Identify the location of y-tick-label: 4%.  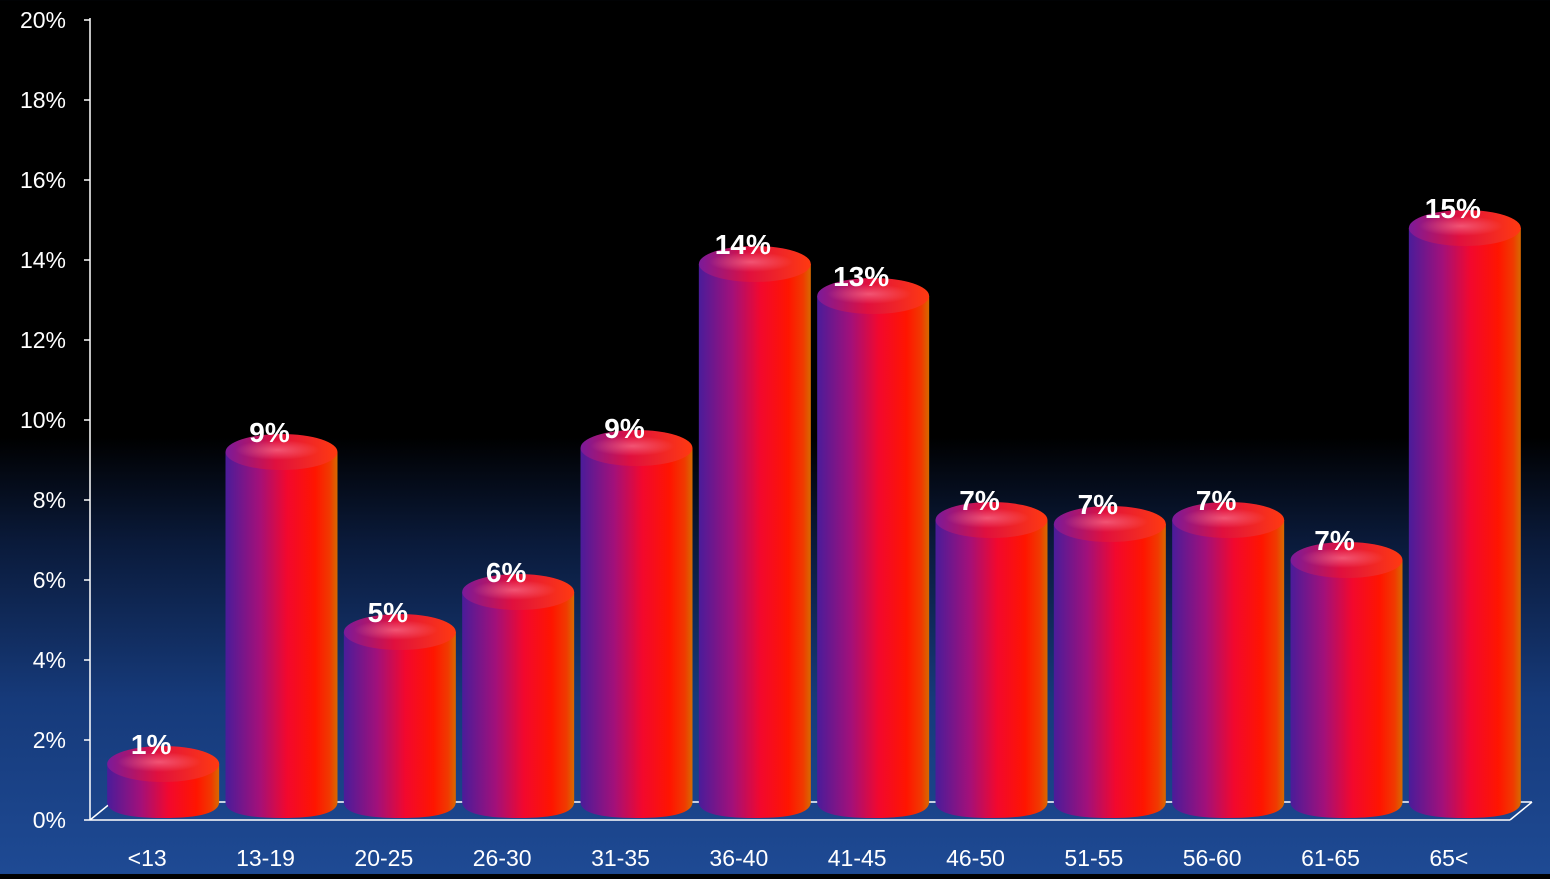
(49, 660).